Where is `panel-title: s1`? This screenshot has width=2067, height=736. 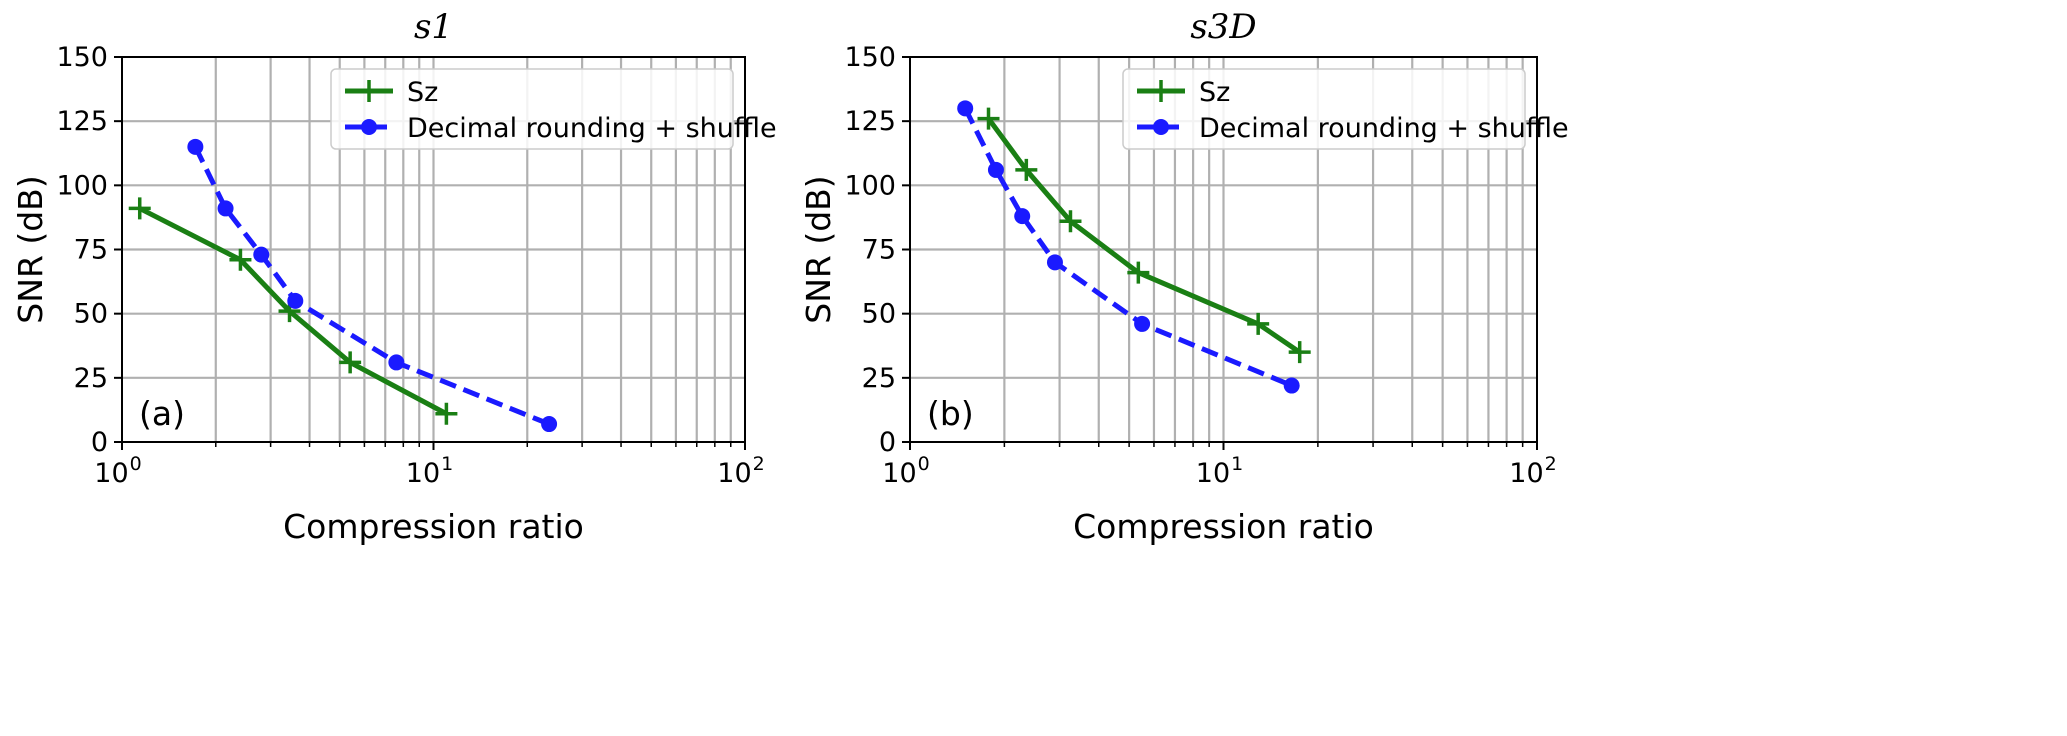 panel-title: s1 is located at coordinates (433, 27).